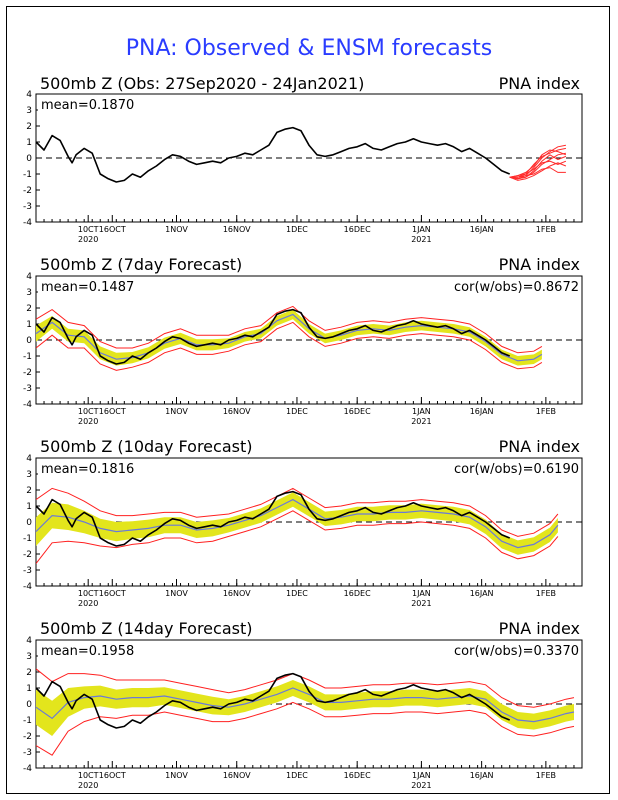 This screenshot has width=618, height=800. What do you see at coordinates (421, 785) in the screenshot?
I see `x-tick-year-4-6: 2021` at bounding box center [421, 785].